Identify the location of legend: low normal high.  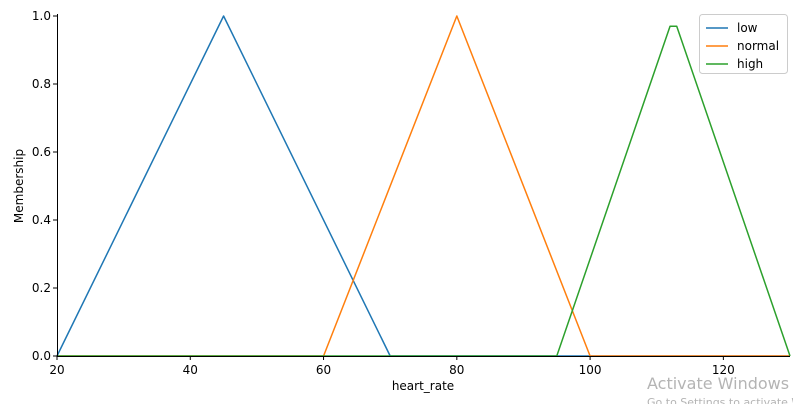
(743, 44).